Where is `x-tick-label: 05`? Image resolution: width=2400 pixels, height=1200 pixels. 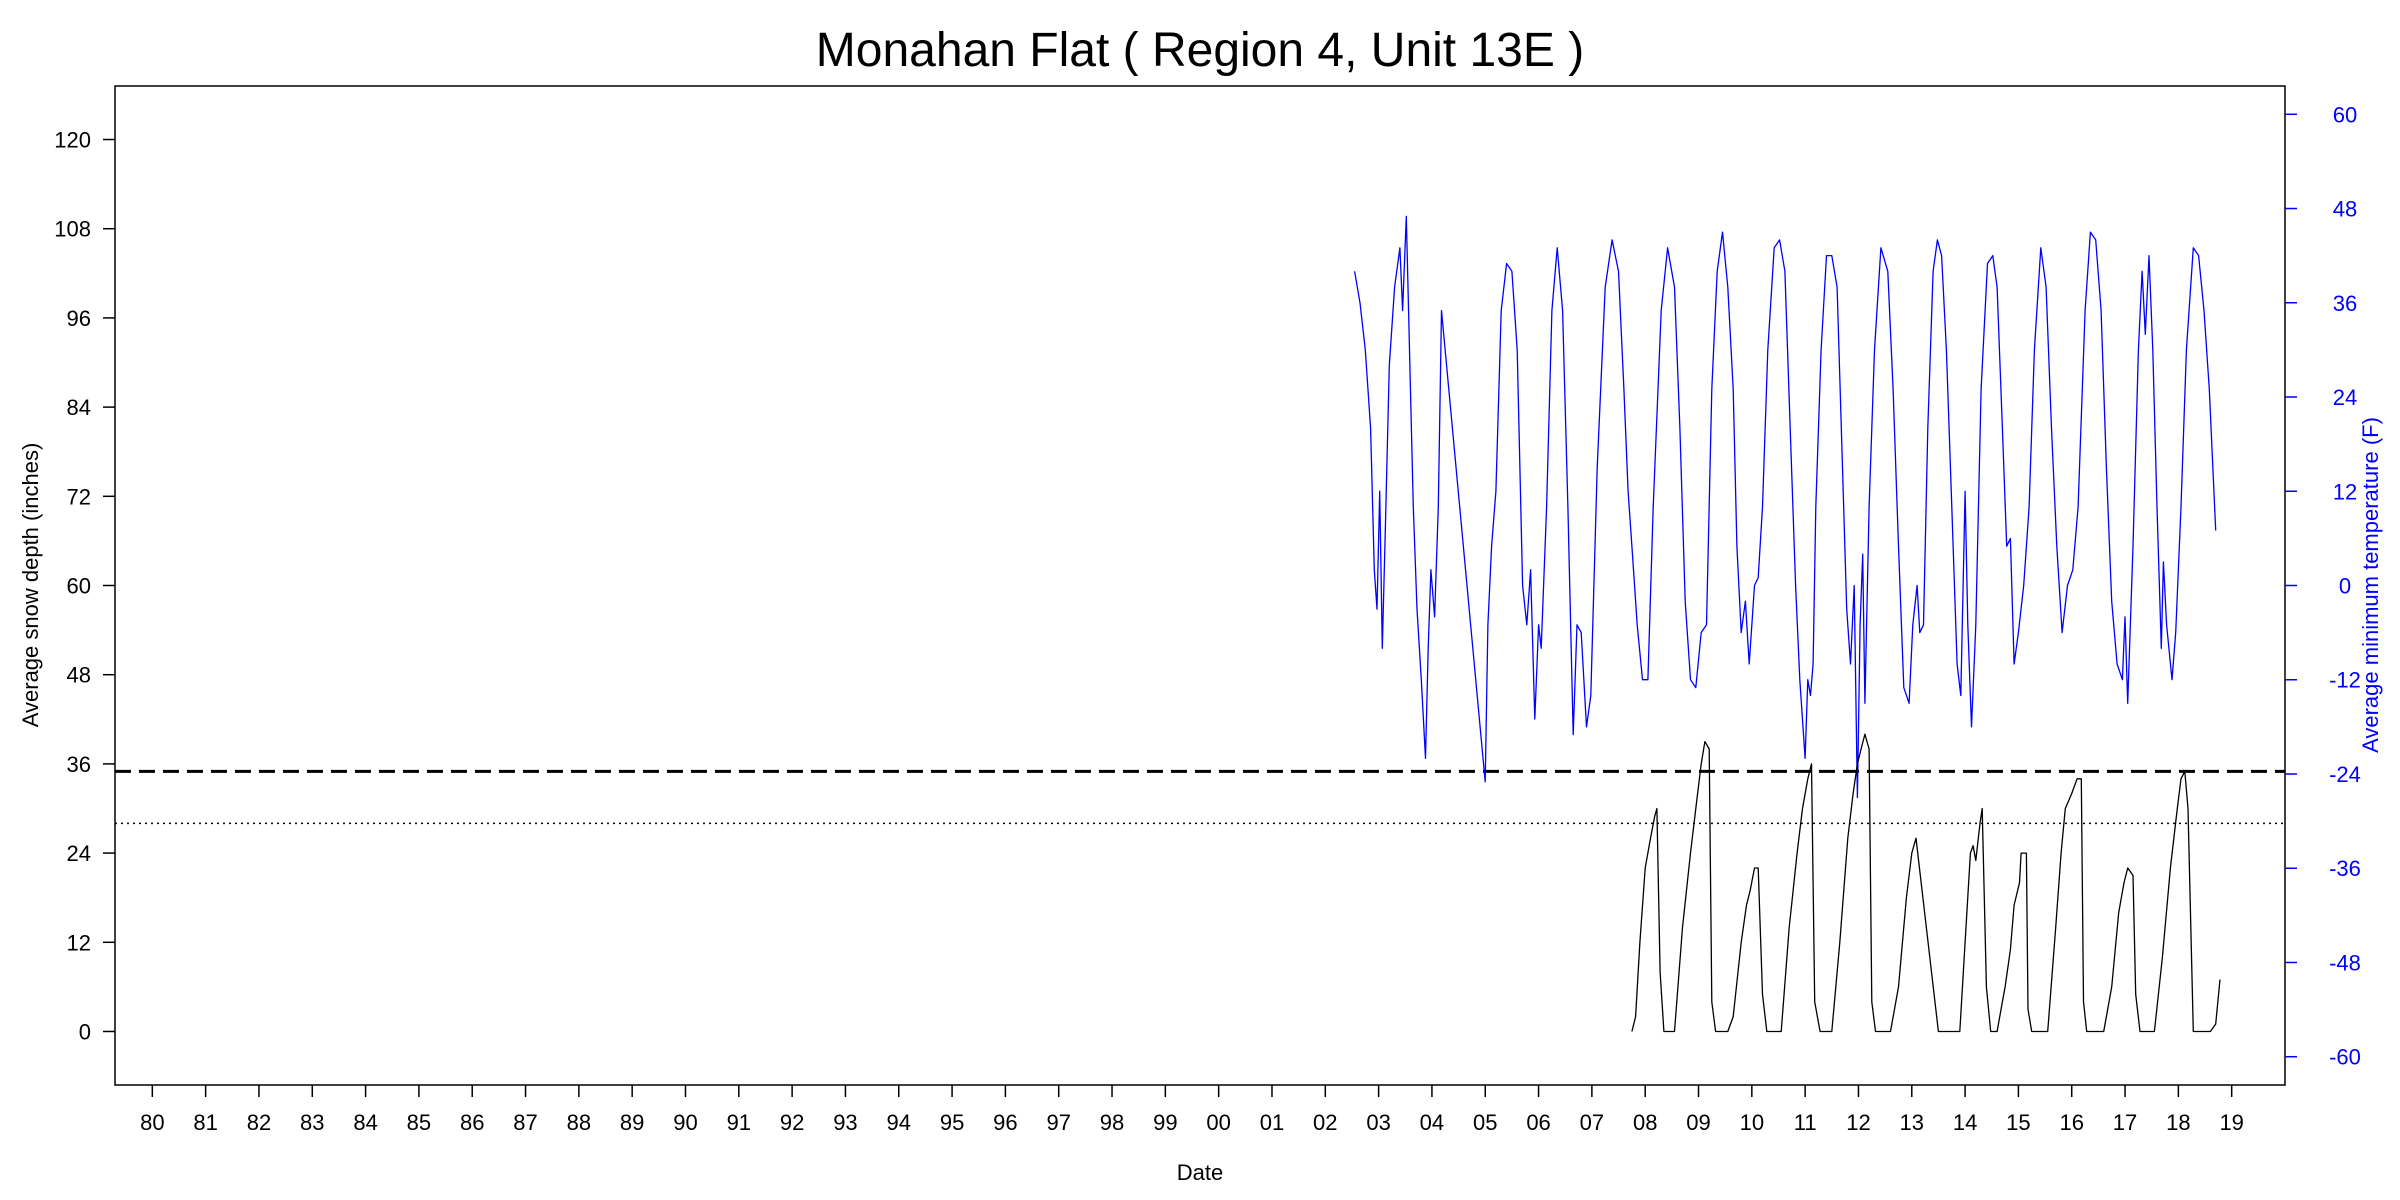
x-tick-label: 05 is located at coordinates (1485, 1122).